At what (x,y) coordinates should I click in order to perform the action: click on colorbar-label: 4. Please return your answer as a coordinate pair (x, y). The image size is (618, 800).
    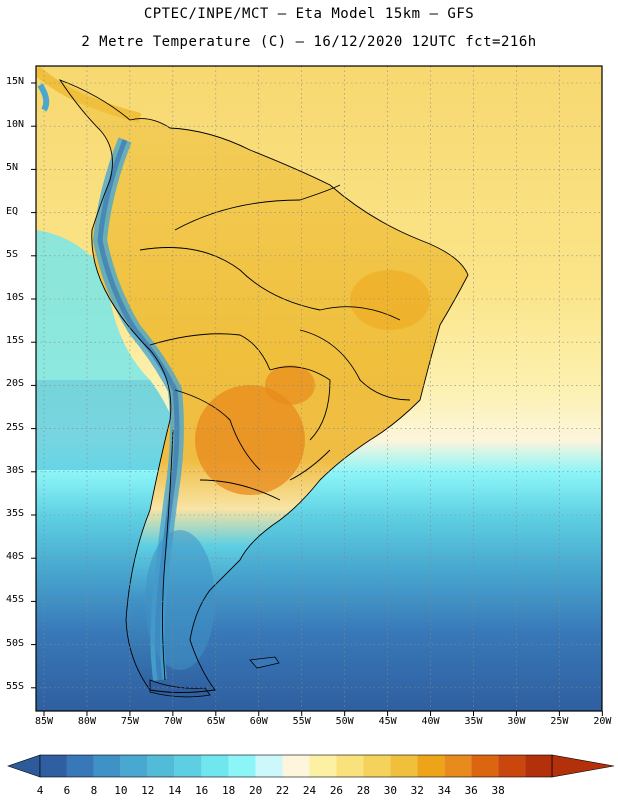
    Looking at the image, I should click on (40, 790).